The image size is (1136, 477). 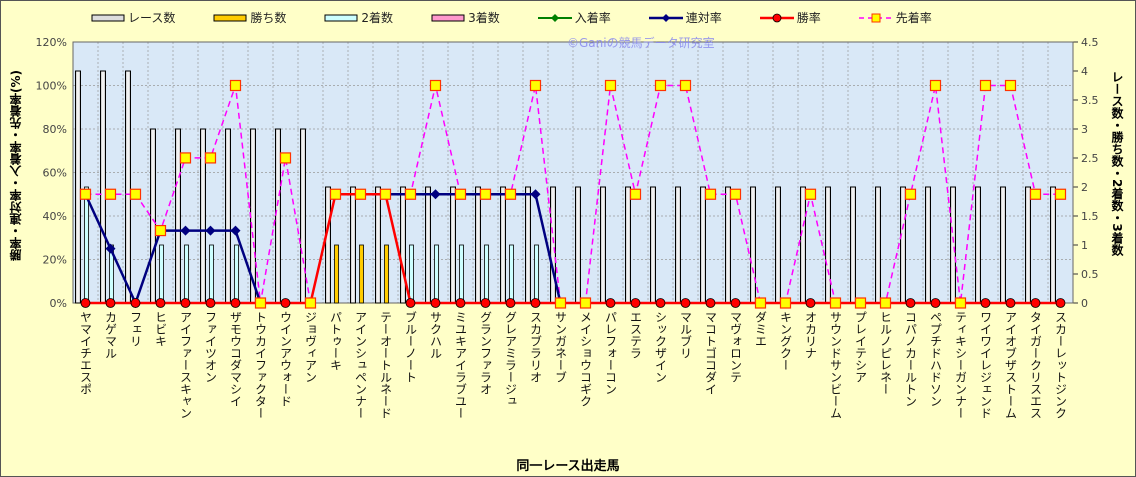 I want to click on x-tick-label: ワイワイレジェンド, so click(x=985, y=365).